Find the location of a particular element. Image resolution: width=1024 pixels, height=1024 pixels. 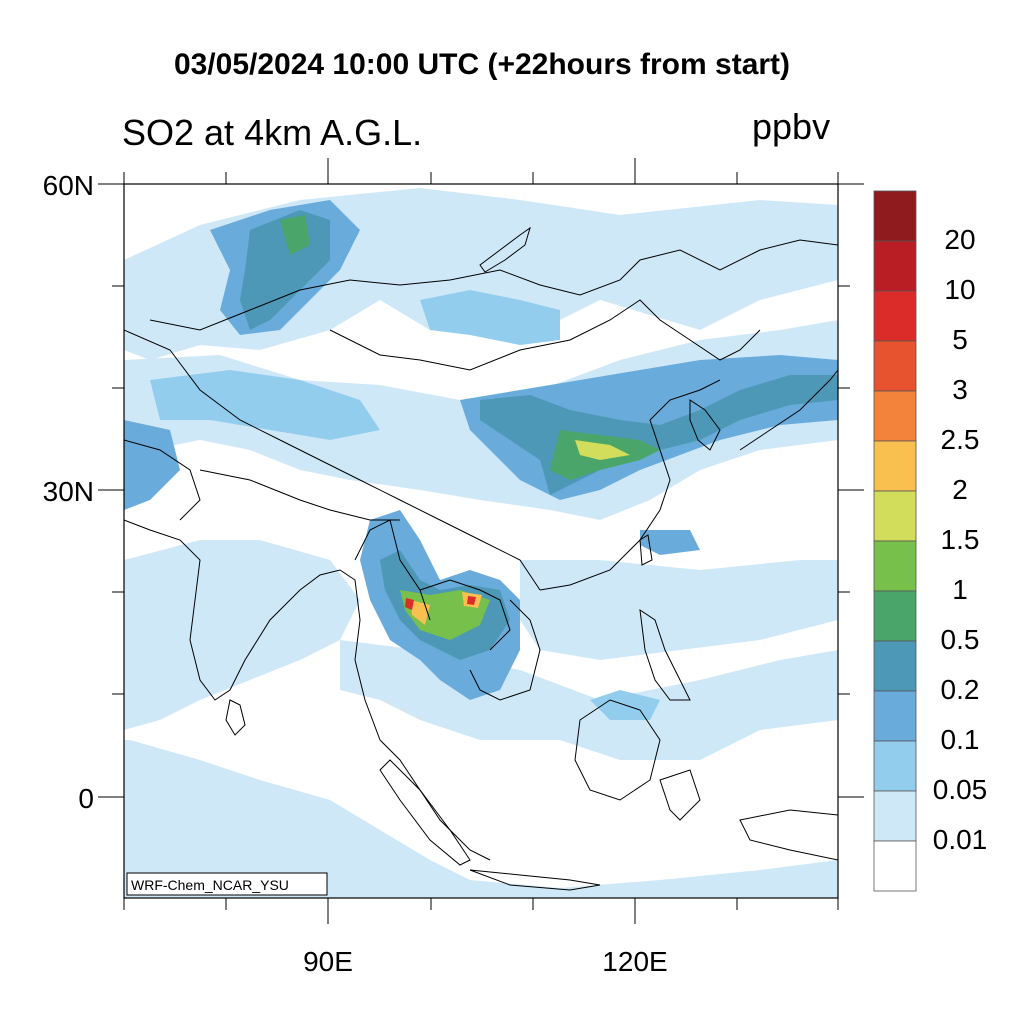

color-legend is located at coordinates (895, 541).